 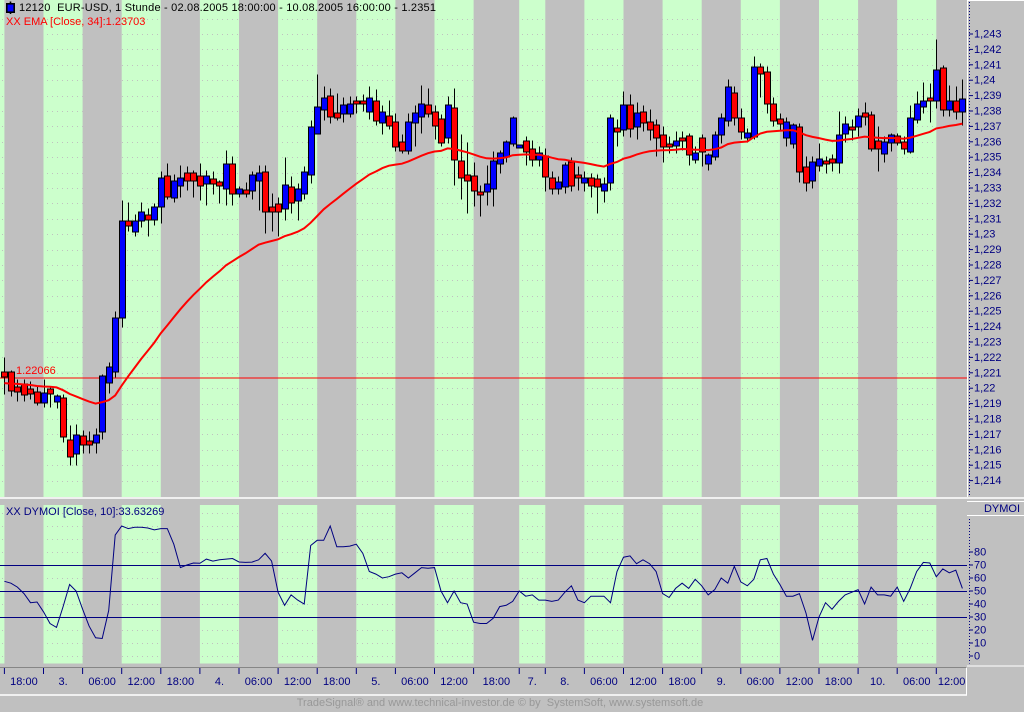 I want to click on indicator-pane-title: DYMOI, so click(x=995, y=508).